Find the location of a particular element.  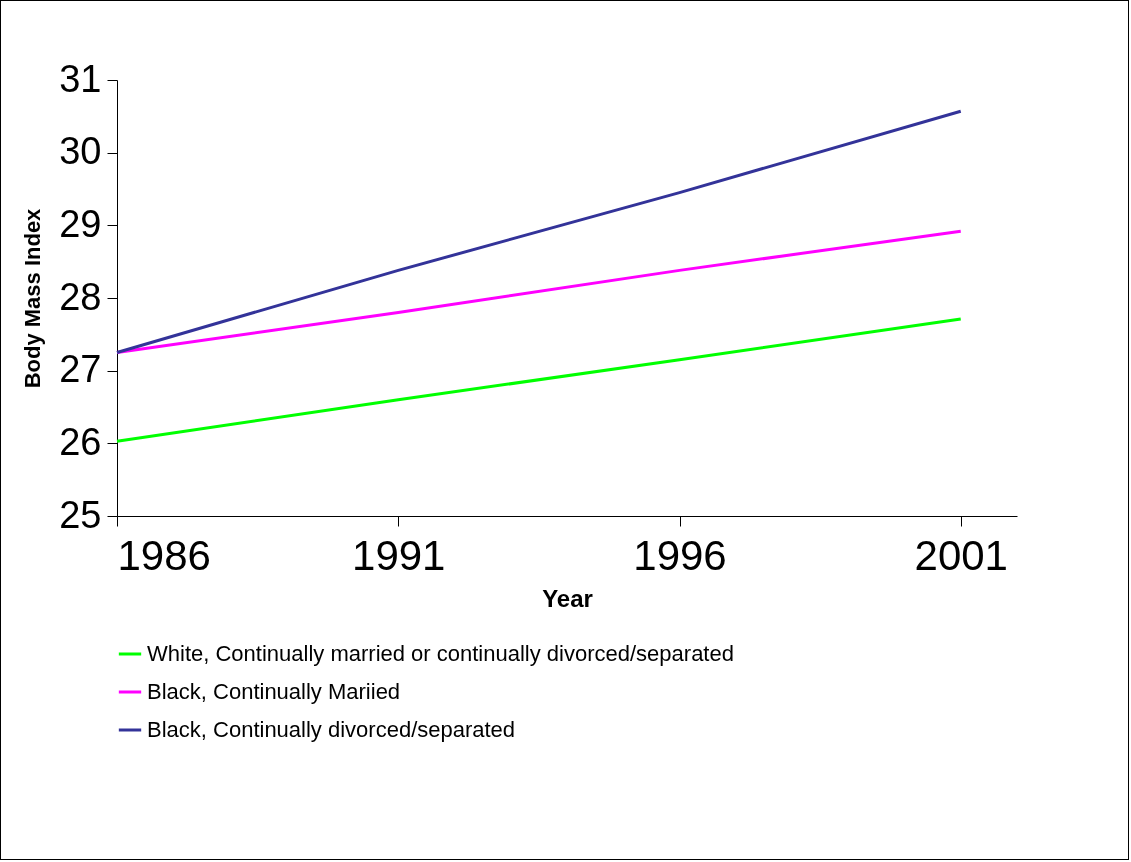

y-tick-label: 27 is located at coordinates (80, 369).